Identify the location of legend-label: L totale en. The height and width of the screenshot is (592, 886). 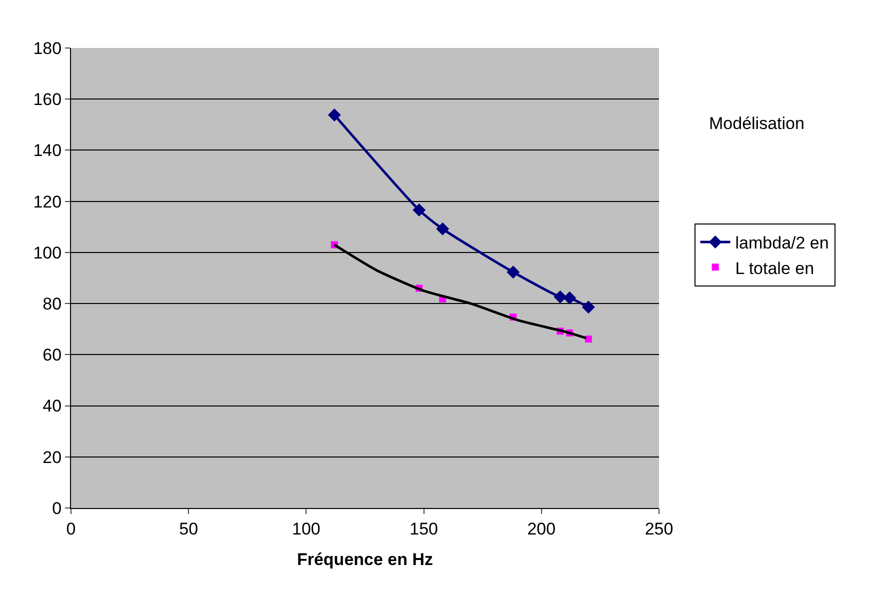
(774, 268).